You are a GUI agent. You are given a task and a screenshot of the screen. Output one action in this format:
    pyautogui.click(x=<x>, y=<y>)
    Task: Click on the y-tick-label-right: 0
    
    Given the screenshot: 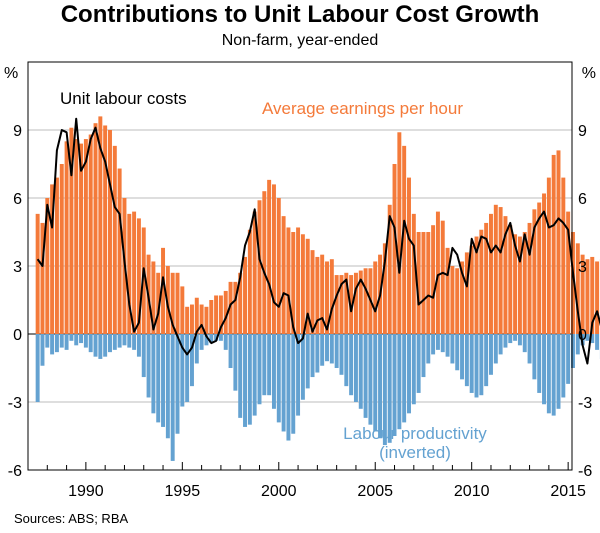 What is the action you would take?
    pyautogui.click(x=582, y=335)
    